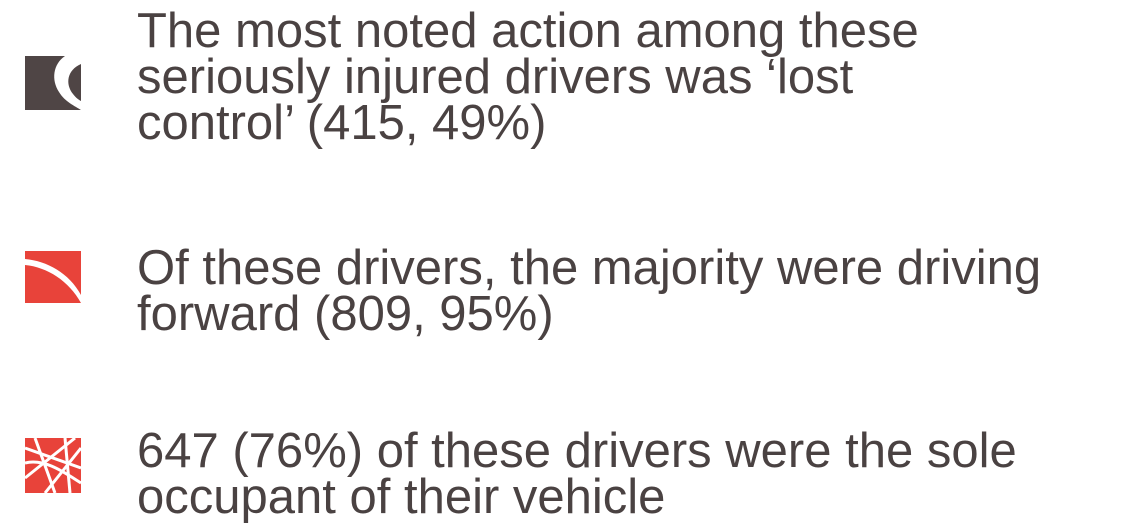 The width and height of the screenshot is (1143, 528). I want to click on text-line: 647 (76%) of these drivers were the sole, so click(577, 451).